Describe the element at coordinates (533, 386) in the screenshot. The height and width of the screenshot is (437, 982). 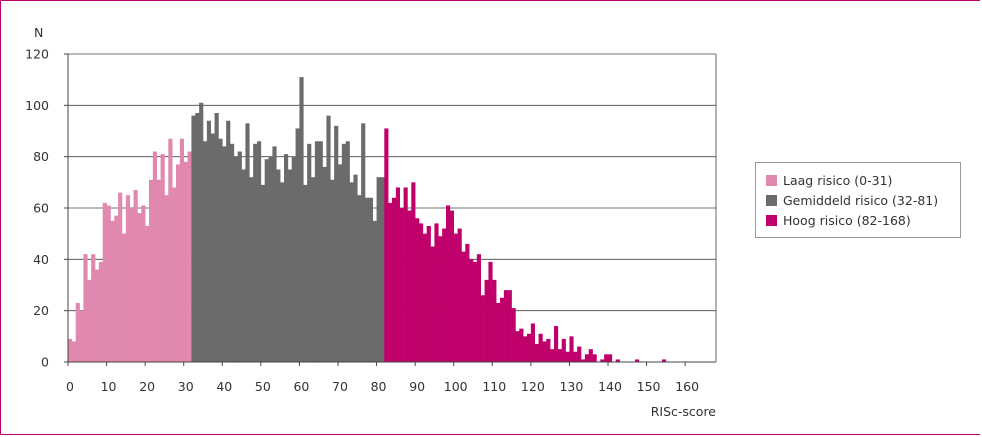
I see `x-tick-label: 120` at that location.